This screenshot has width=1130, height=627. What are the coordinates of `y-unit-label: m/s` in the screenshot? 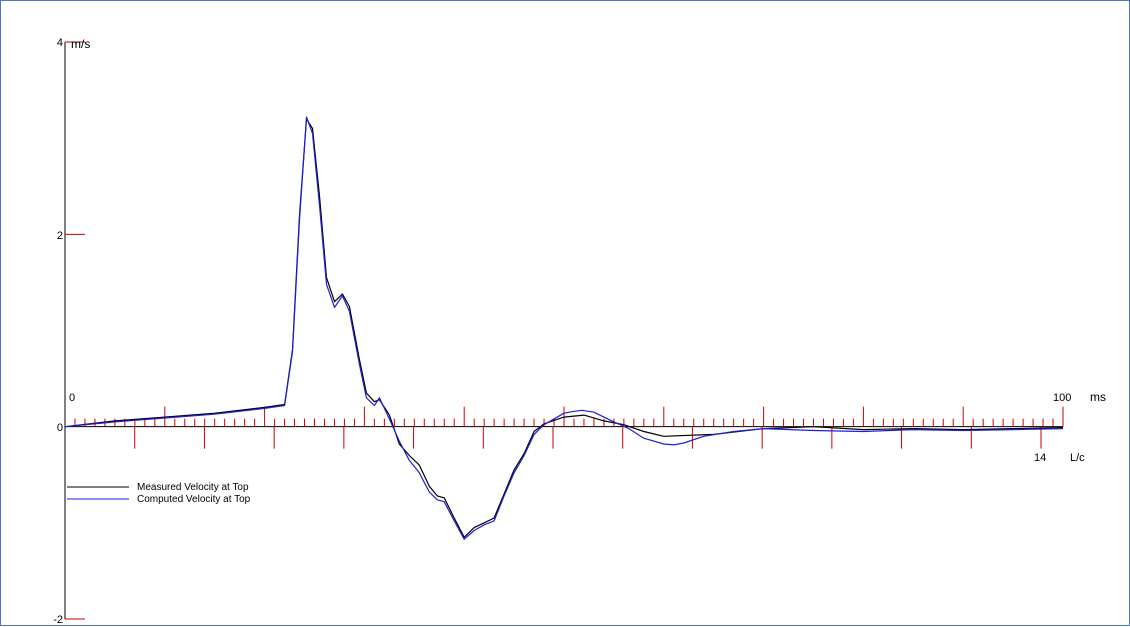 It's located at (80, 44).